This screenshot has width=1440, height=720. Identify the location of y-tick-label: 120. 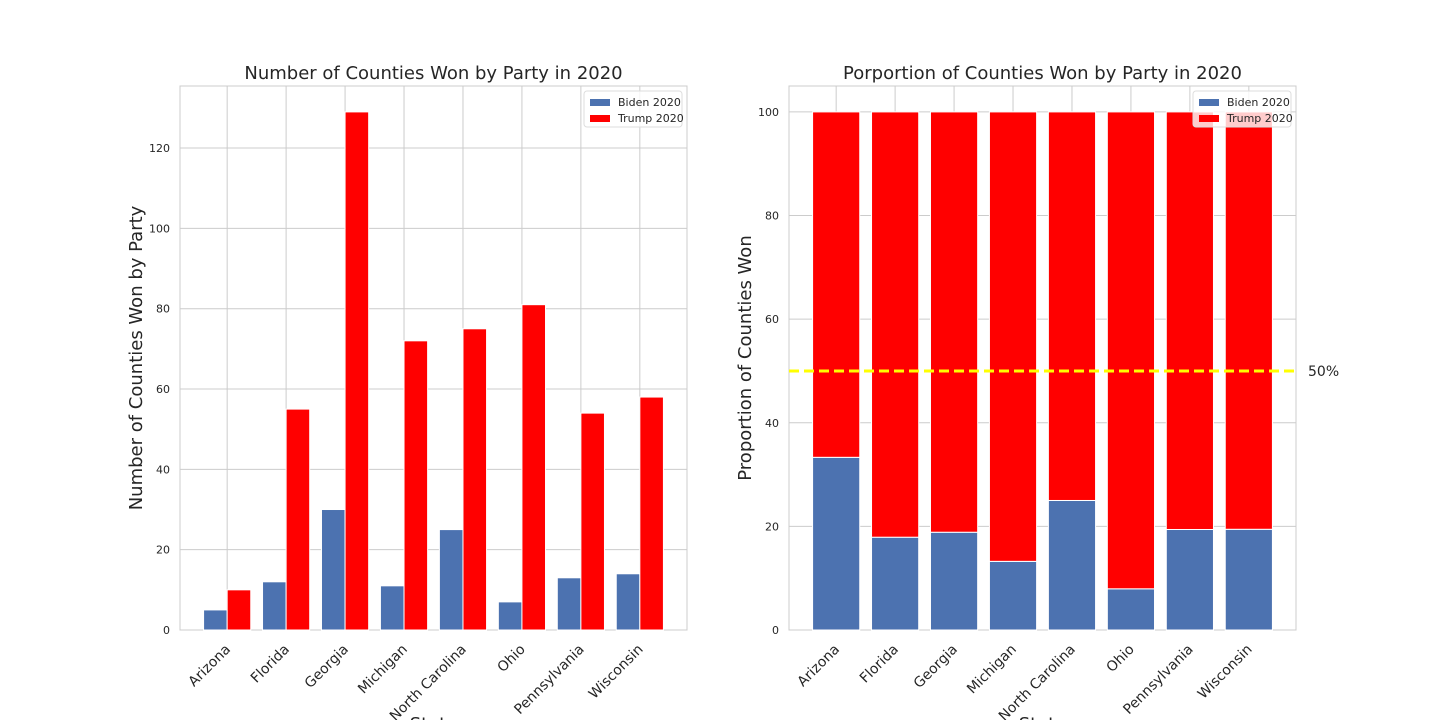
(159, 148).